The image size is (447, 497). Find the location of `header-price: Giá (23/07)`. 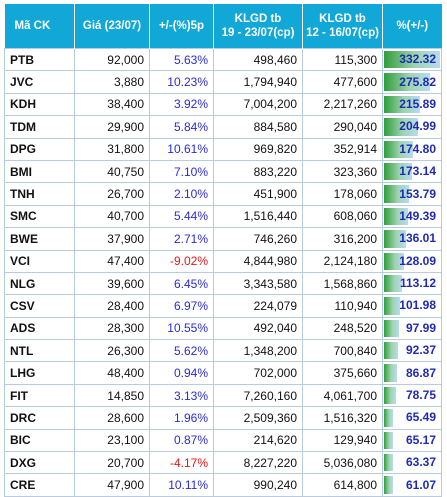

header-price: Giá (23/07) is located at coordinates (112, 26).